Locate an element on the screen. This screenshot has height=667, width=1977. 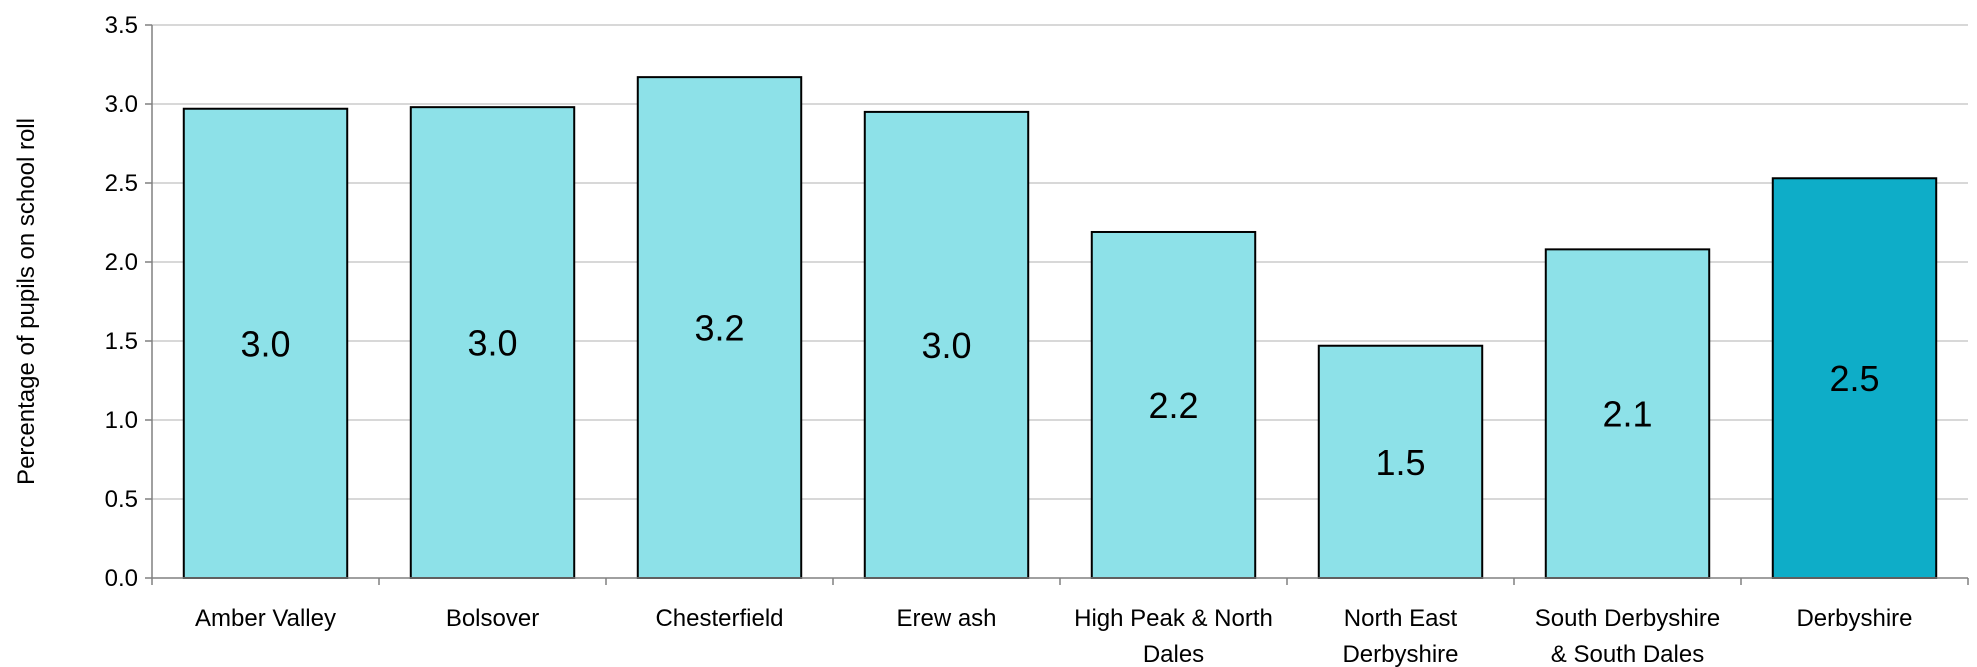
data-label: 1.5 is located at coordinates (1400, 462).